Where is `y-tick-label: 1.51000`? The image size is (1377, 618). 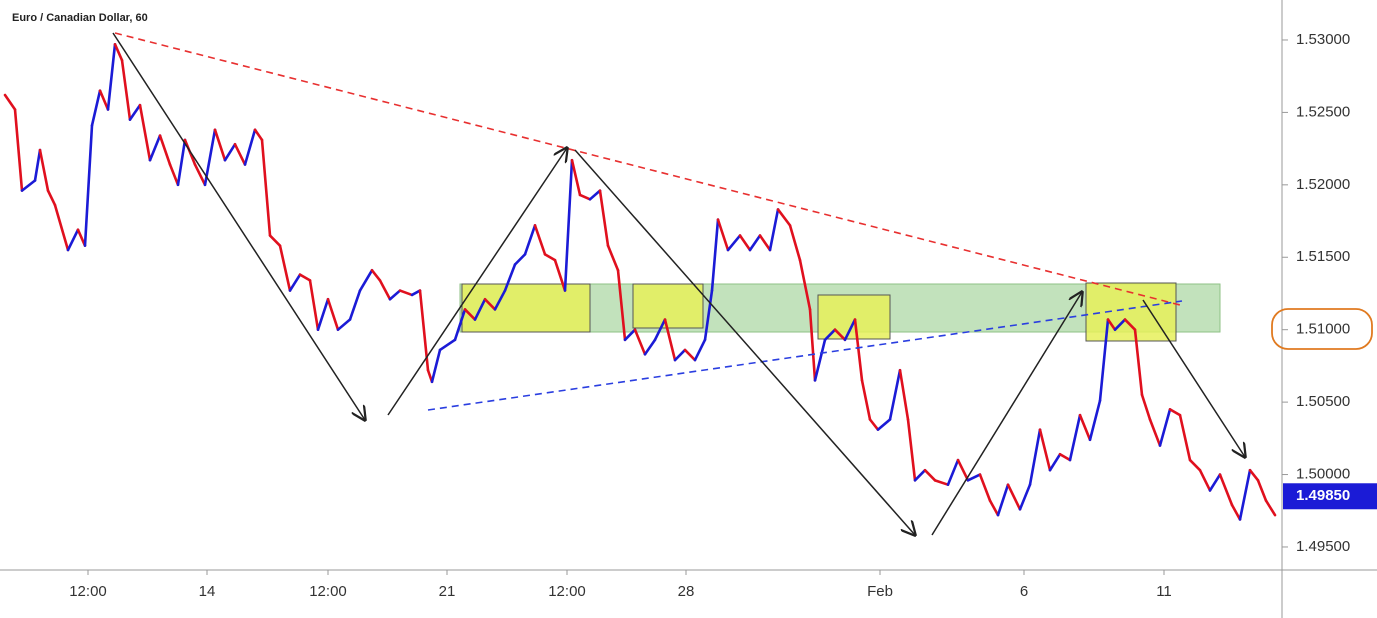 y-tick-label: 1.51000 is located at coordinates (1323, 329).